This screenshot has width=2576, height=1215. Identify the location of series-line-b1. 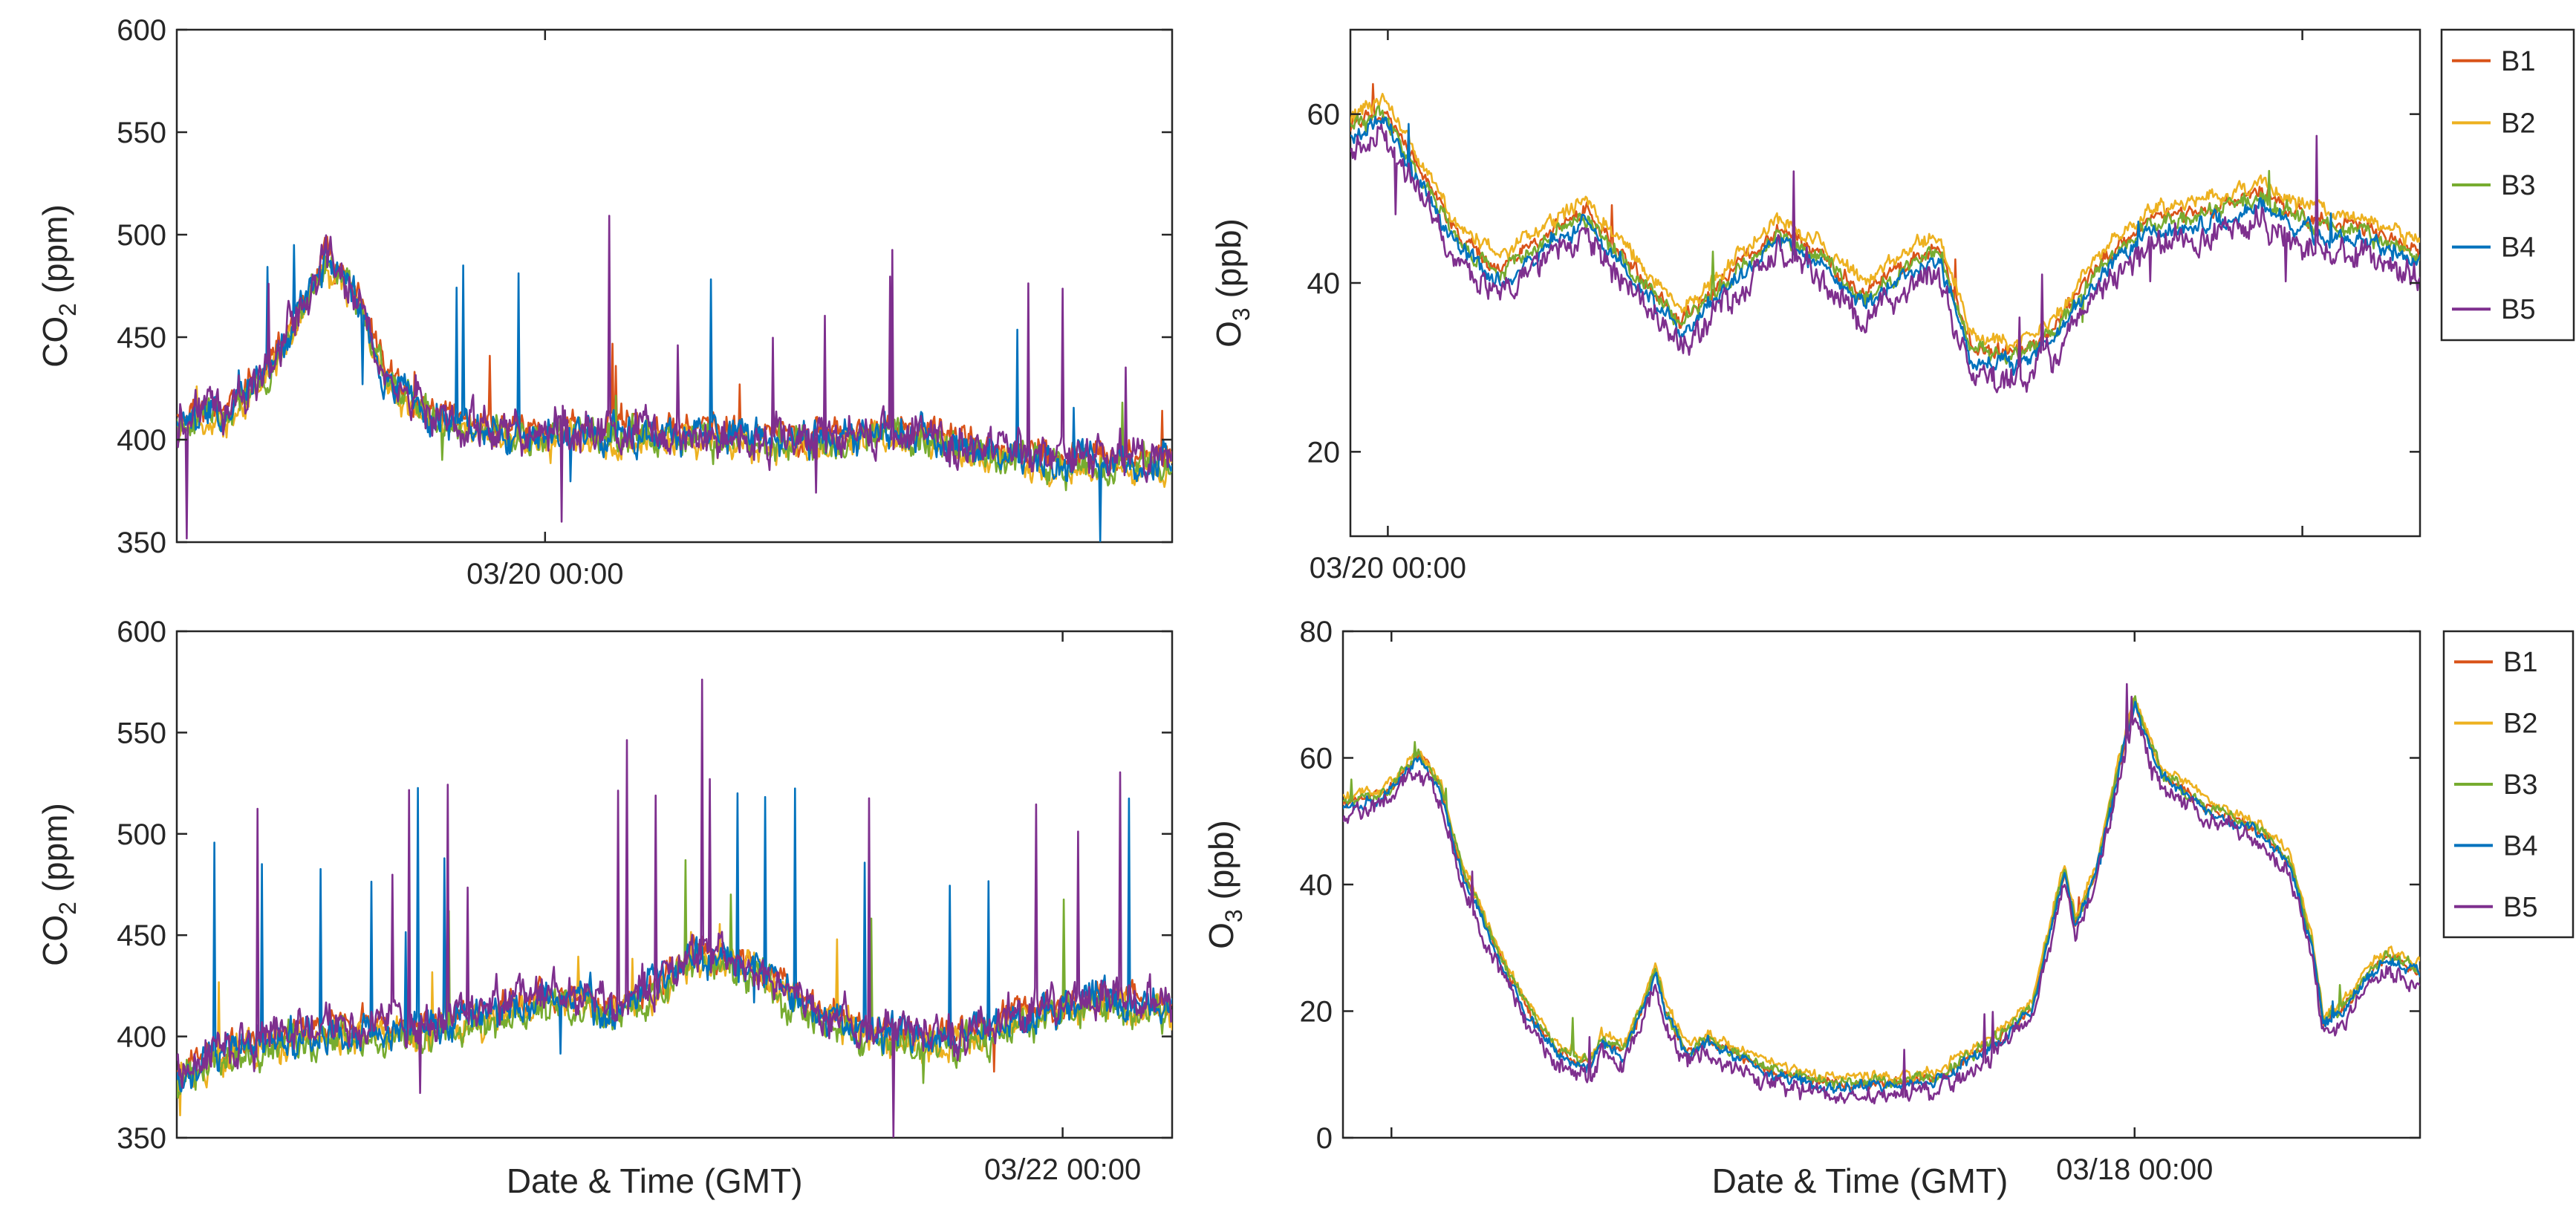
(1885, 221).